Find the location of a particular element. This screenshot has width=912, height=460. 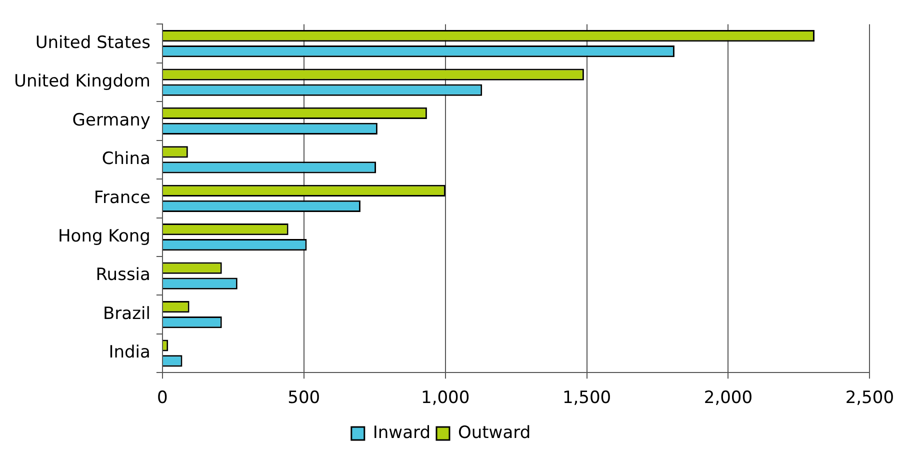

y-tick-label: China is located at coordinates (126, 159).